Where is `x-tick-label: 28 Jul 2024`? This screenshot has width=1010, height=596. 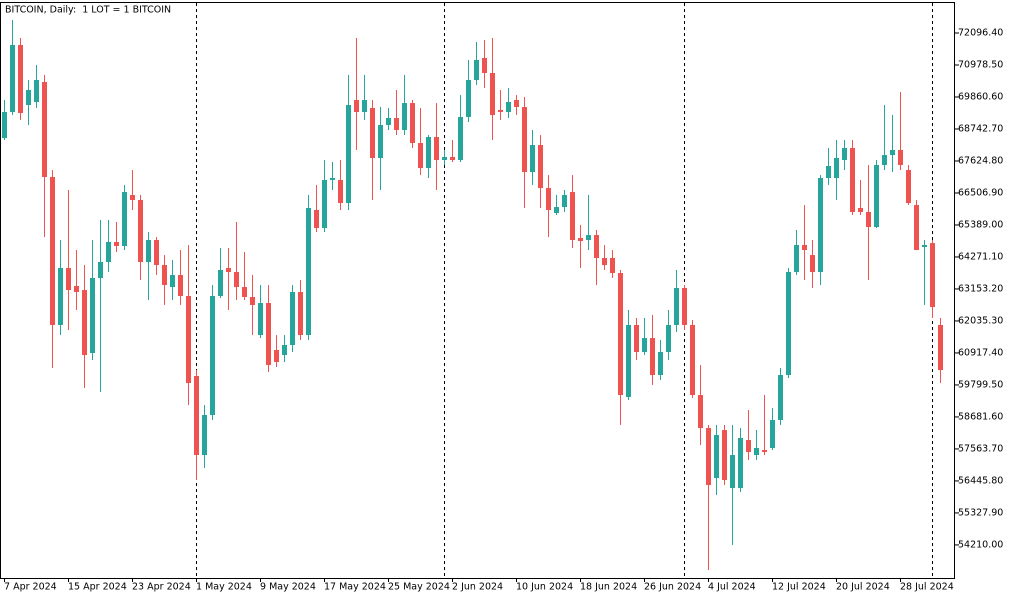 x-tick-label: 28 Jul 2024 is located at coordinates (927, 587).